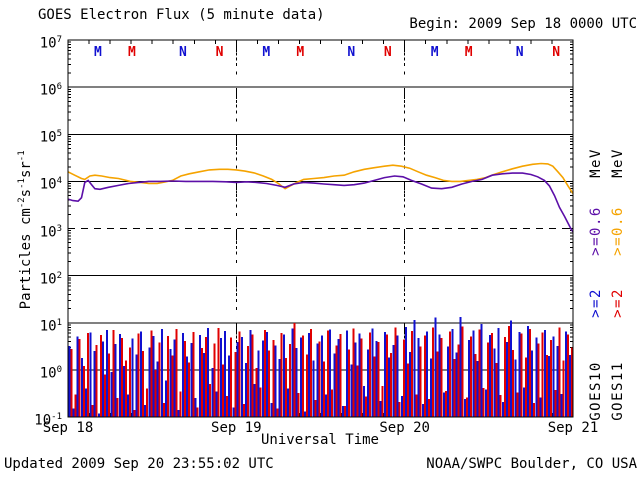  I want to click on y-tick-label: 10⁻¹, so click(48, 420).